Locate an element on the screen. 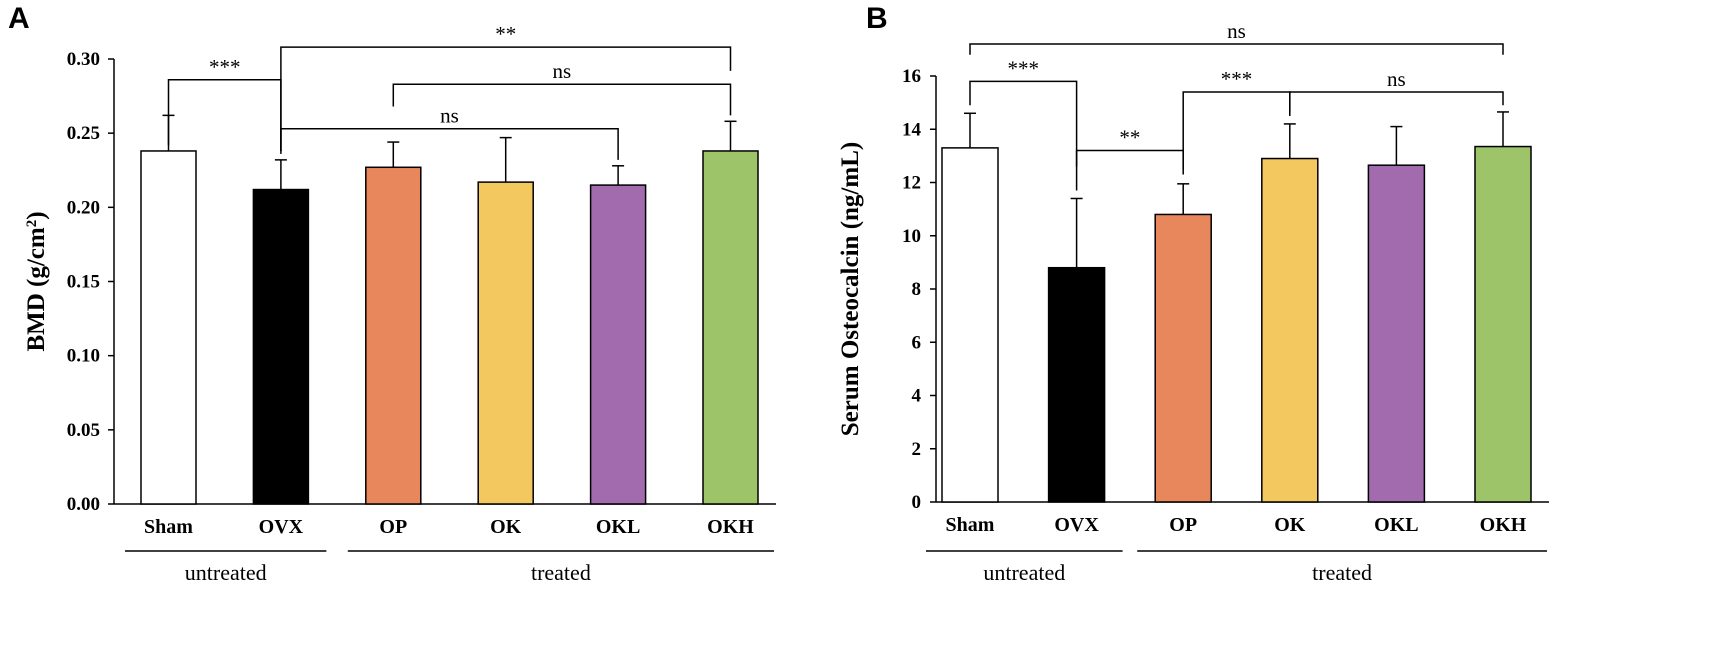 The width and height of the screenshot is (1731, 649). panel-a-y-tick-label: 0.25 is located at coordinates (83, 133).